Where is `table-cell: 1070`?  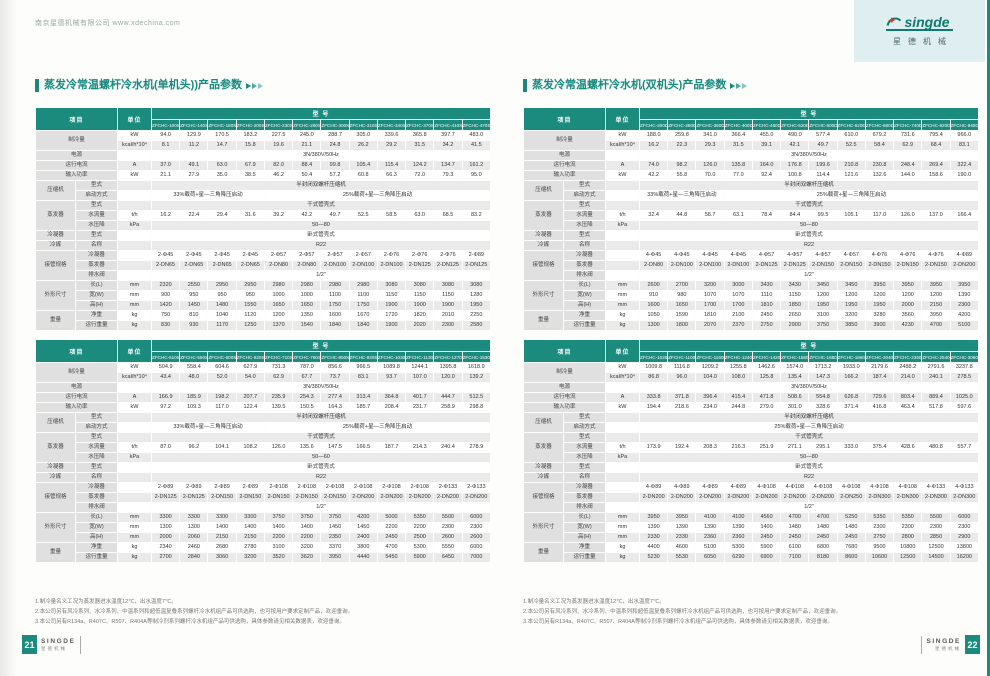 table-cell: 1070 is located at coordinates (738, 295).